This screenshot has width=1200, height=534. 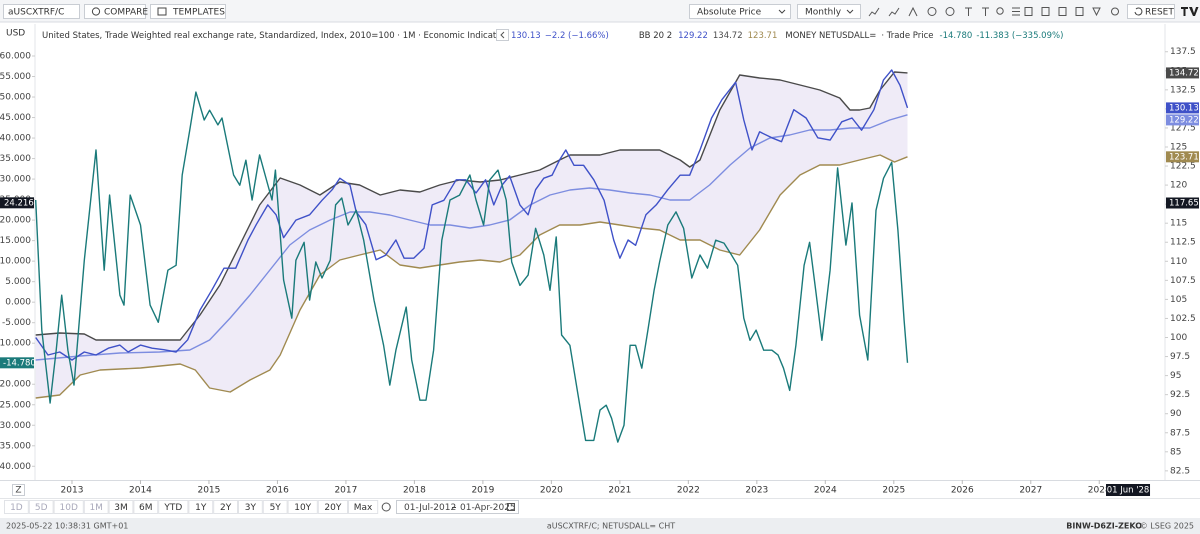 What do you see at coordinates (15, 467) in the screenshot?
I see `y-tick-label: -40.000` at bounding box center [15, 467].